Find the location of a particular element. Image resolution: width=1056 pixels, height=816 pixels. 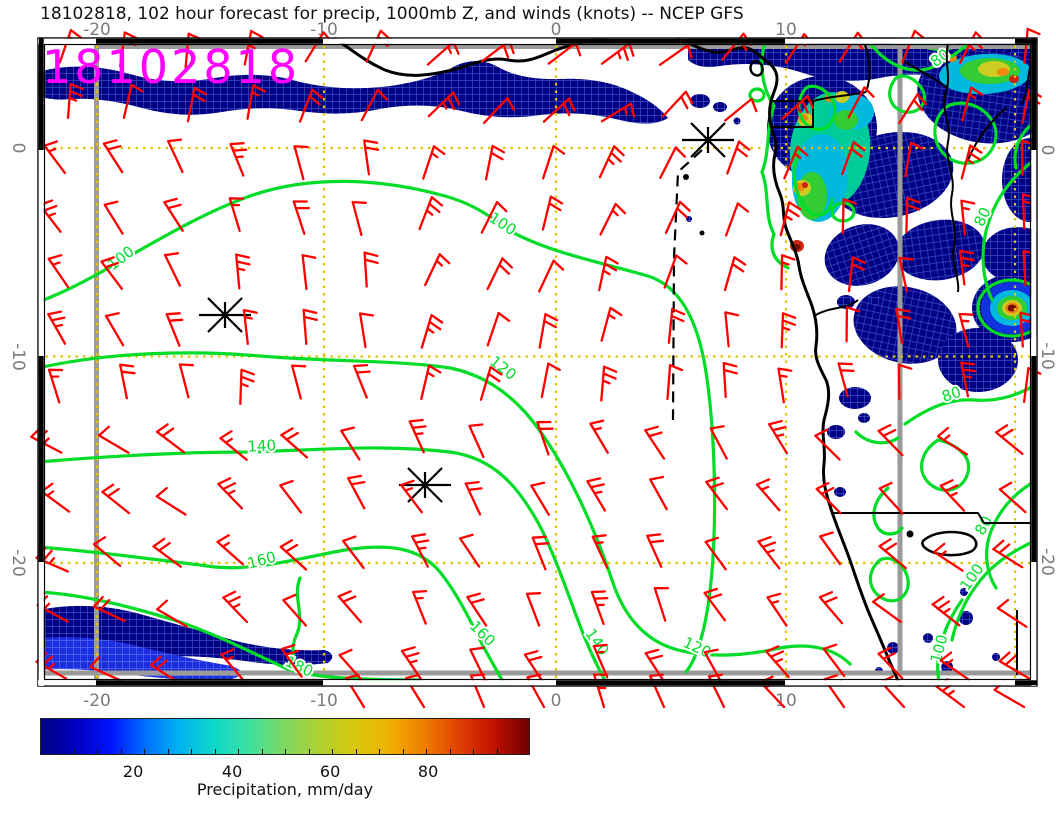

colorbar-label: Precipitation, mm/day is located at coordinates (285, 789).